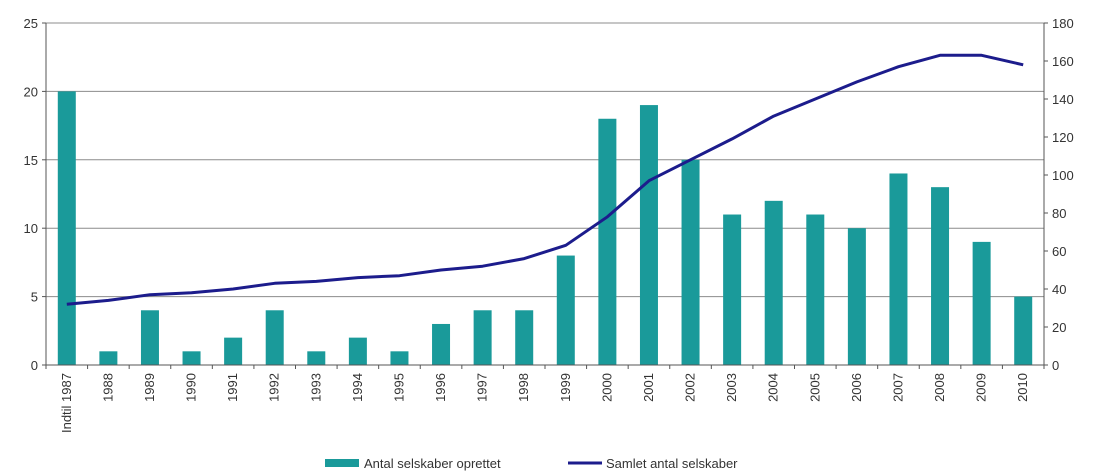  Describe the element at coordinates (1059, 327) in the screenshot. I see `right-tick-label: 20` at that location.